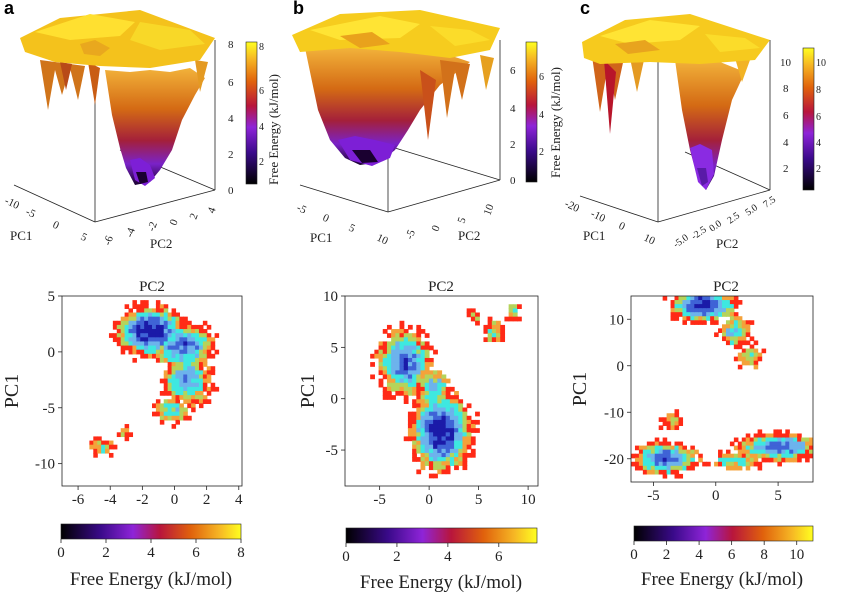 This screenshot has width=850, height=594. What do you see at coordinates (513, 71) in the screenshot?
I see `z-tick: 6` at bounding box center [513, 71].